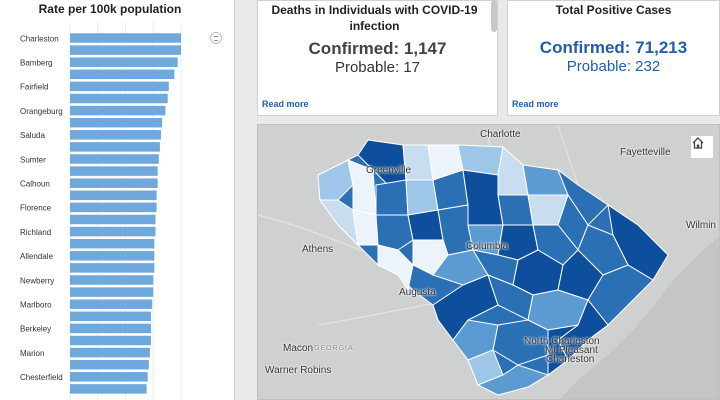  Describe the element at coordinates (35, 183) in the screenshot. I see `bar-category-label: Calhoun` at that location.